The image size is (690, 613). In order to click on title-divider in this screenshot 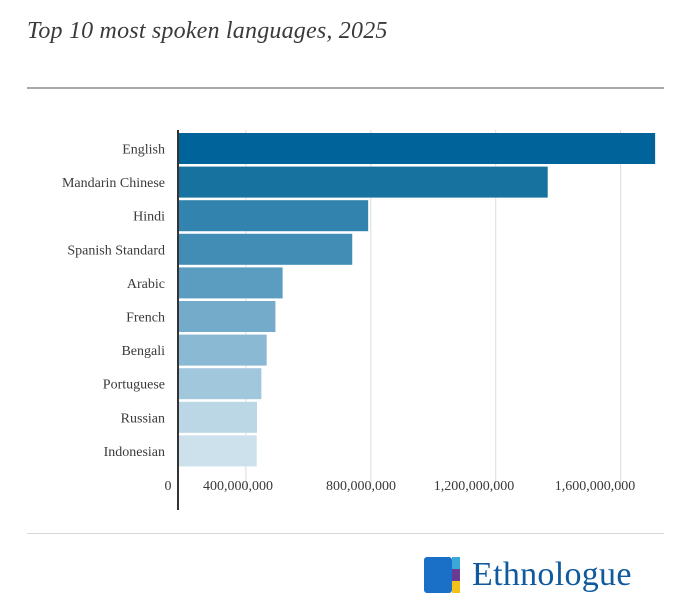, I will do `click(345, 88)`.